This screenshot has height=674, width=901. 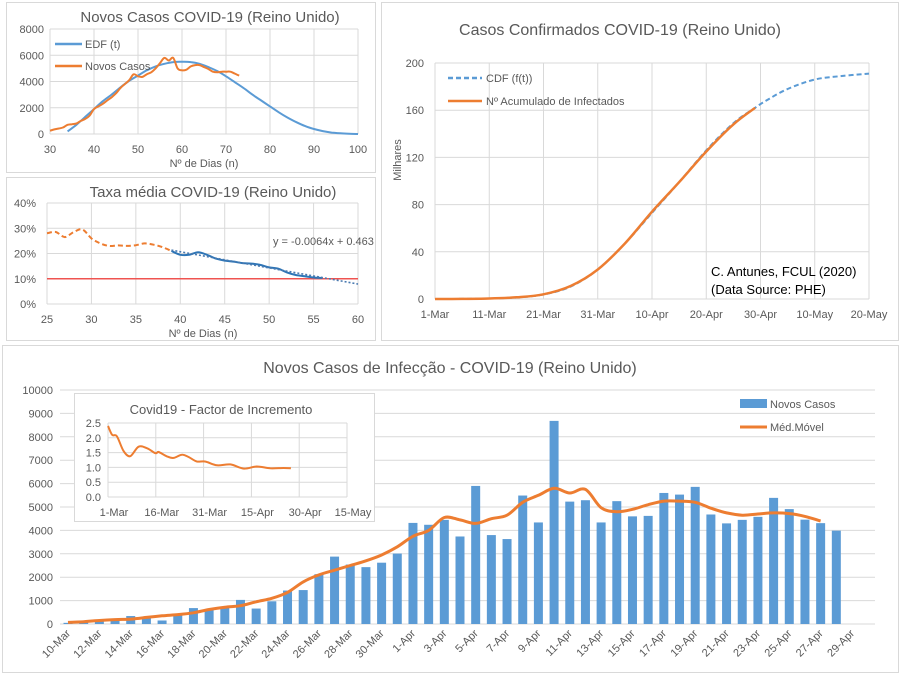 I want to click on y-tick-label: 80, so click(x=418, y=206).